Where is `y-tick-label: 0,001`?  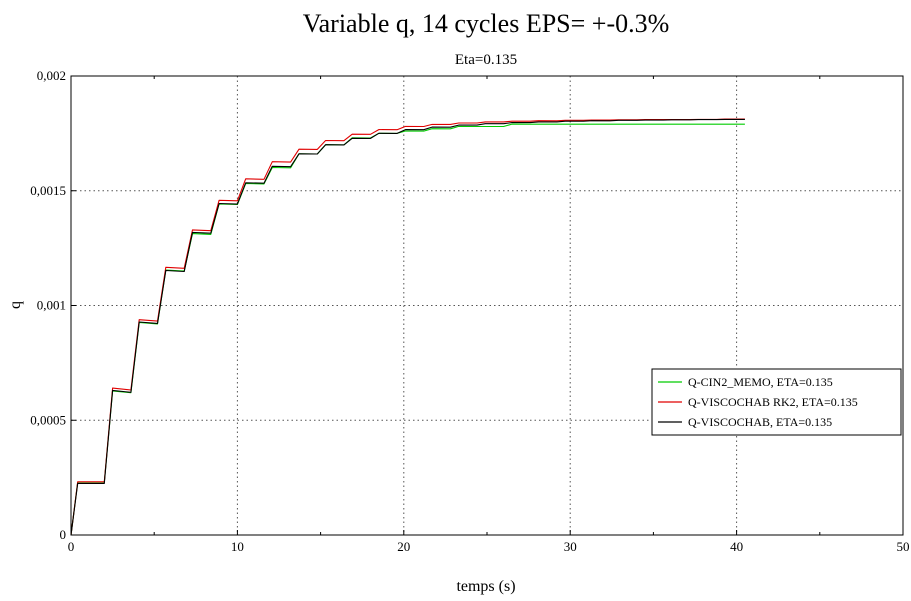 y-tick-label: 0,001 is located at coordinates (51, 305).